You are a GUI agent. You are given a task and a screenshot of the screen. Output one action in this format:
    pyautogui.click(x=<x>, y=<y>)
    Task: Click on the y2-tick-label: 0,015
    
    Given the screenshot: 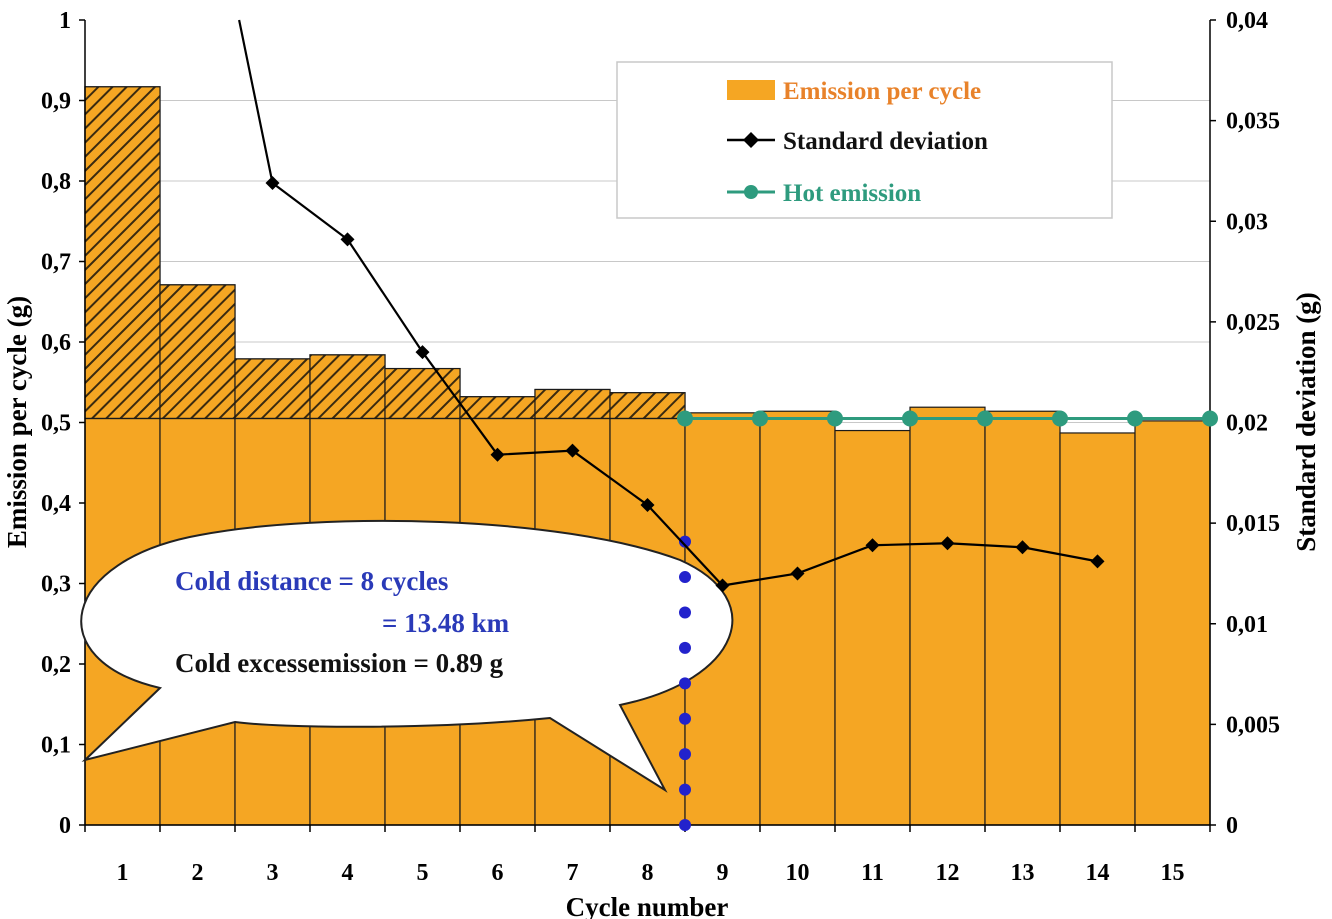 What is the action you would take?
    pyautogui.click(x=1253, y=524)
    